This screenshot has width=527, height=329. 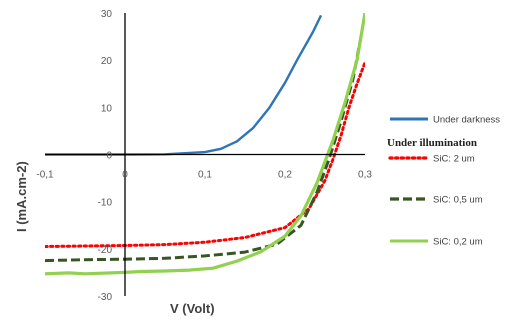 What do you see at coordinates (21, 196) in the screenshot?
I see `y-axis-title: I (mA.cm-2)` at bounding box center [21, 196].